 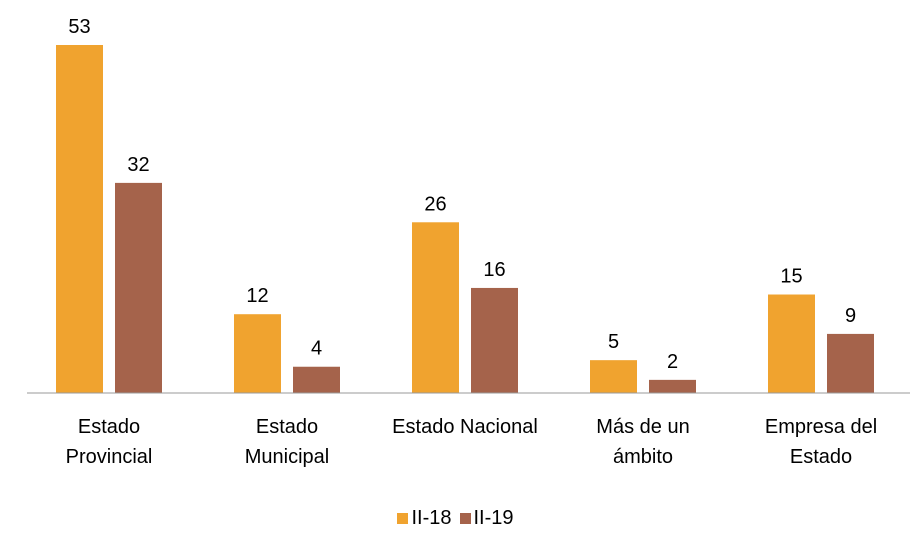 What do you see at coordinates (672, 362) in the screenshot?
I see `data-label: 2` at bounding box center [672, 362].